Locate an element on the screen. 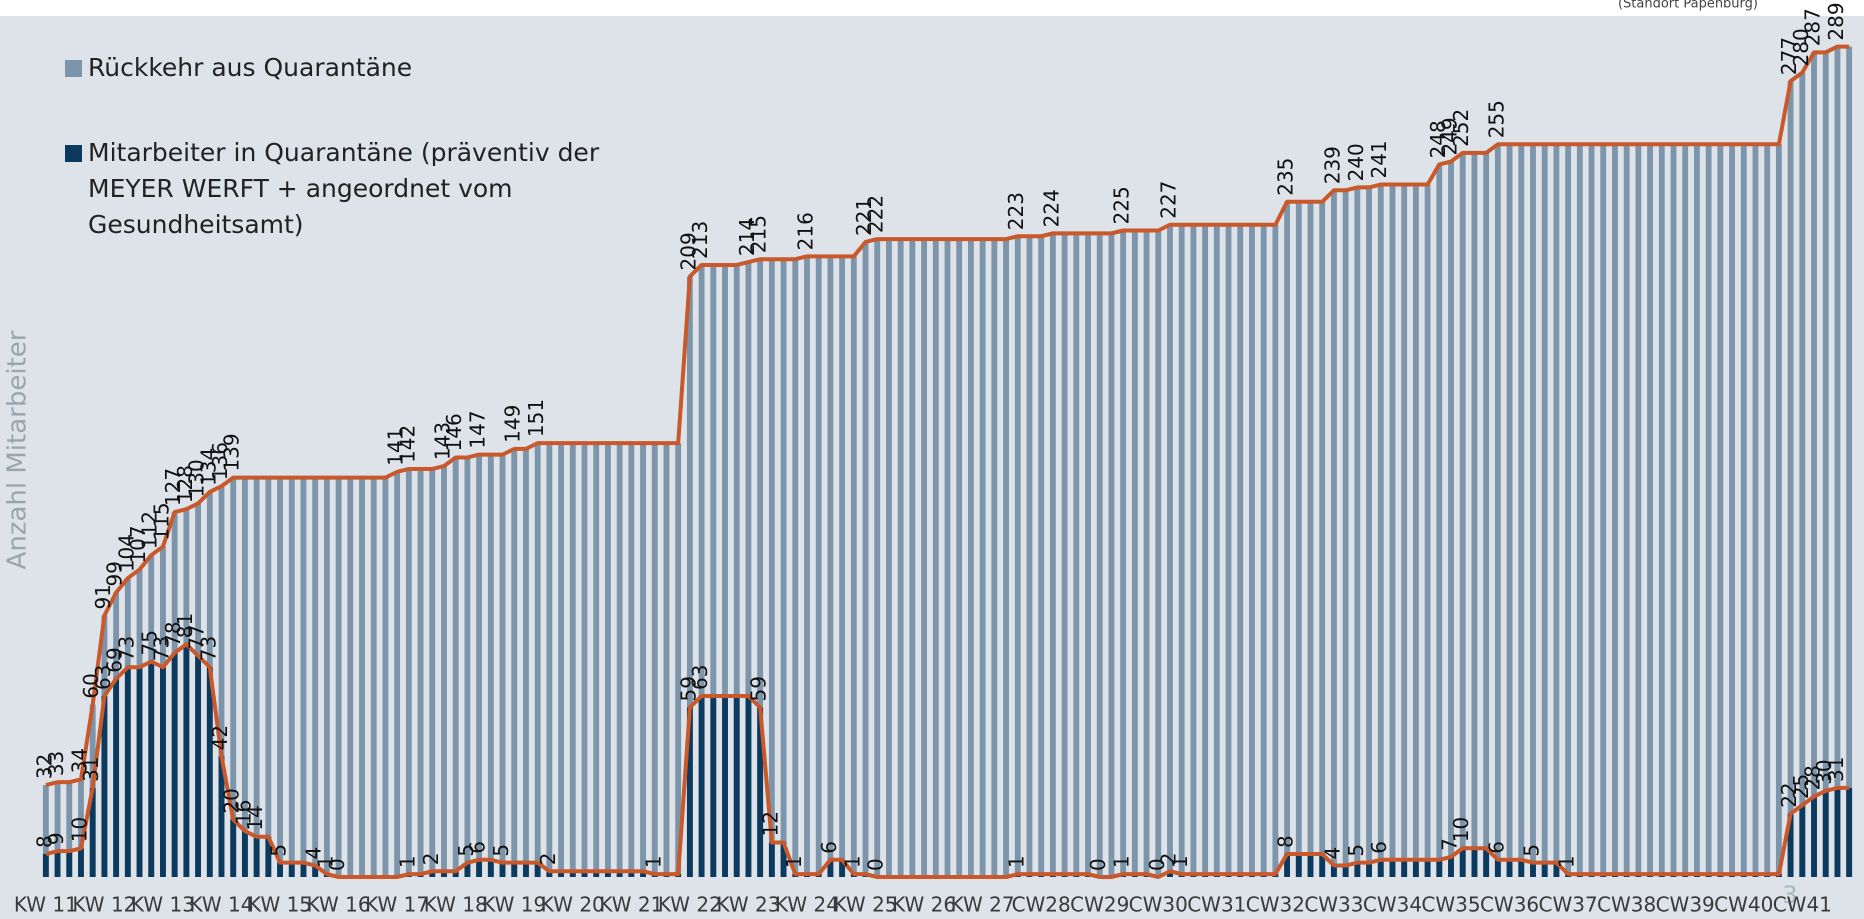 The image size is (1864, 919). x-tick-label: KW 13 is located at coordinates (163, 905).